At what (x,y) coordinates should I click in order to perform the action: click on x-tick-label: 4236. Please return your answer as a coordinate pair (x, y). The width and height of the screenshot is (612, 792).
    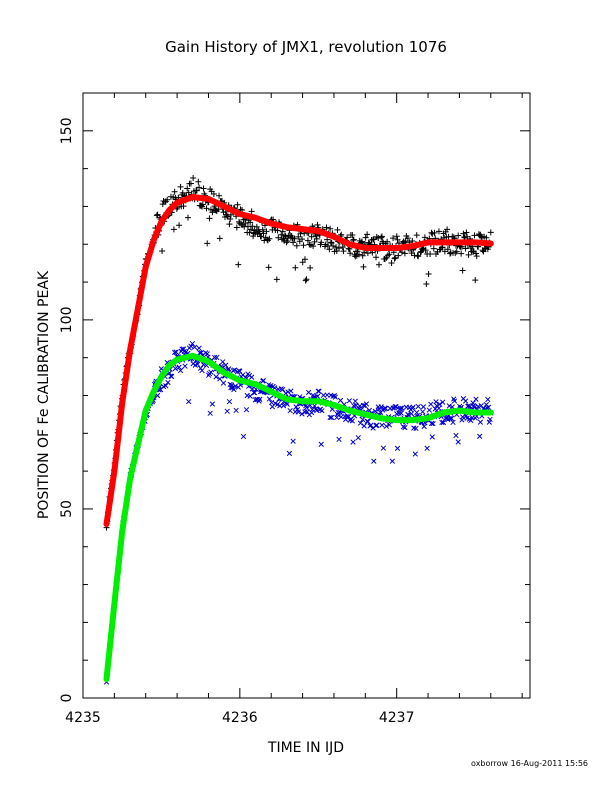
    Looking at the image, I should click on (240, 718).